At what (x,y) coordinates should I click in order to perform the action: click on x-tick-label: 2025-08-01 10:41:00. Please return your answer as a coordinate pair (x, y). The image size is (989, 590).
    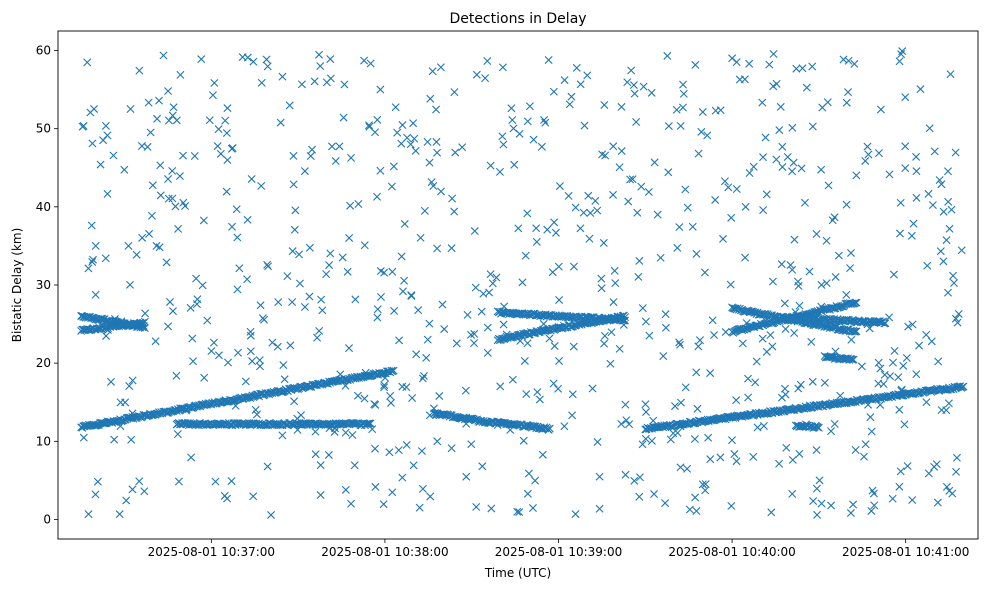
    Looking at the image, I should click on (905, 552).